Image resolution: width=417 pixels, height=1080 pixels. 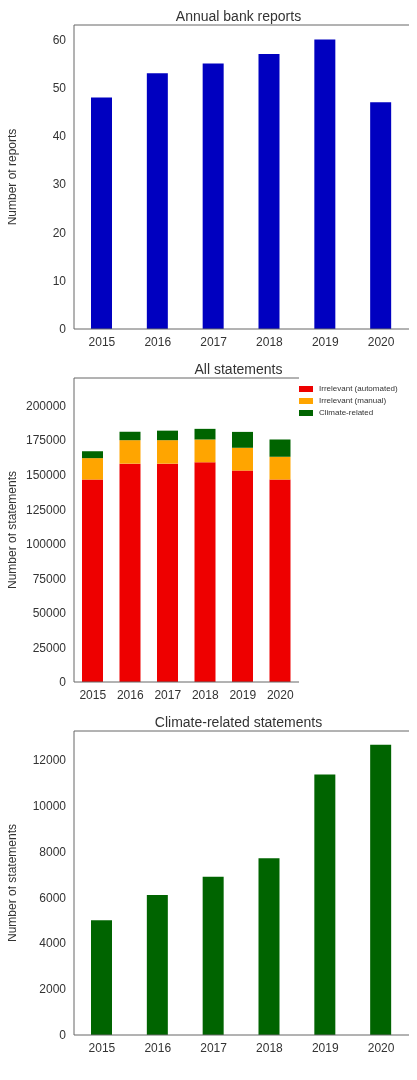 I want to click on y-tick-label: 40, so click(x=59, y=136).